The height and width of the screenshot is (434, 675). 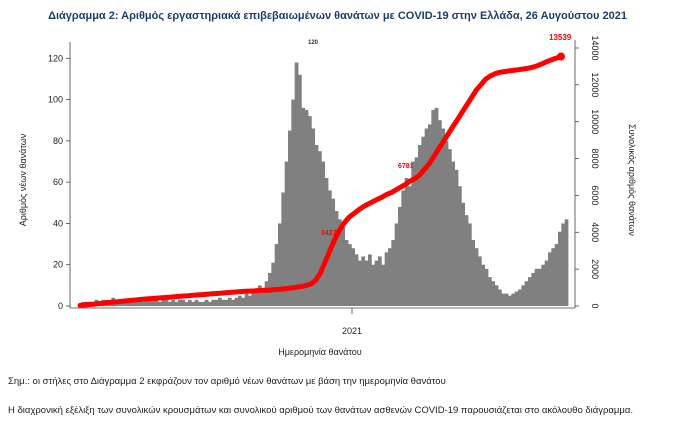 I want to click on y-axis-label: Αριθμός νέων θανάτων, so click(x=23, y=179).